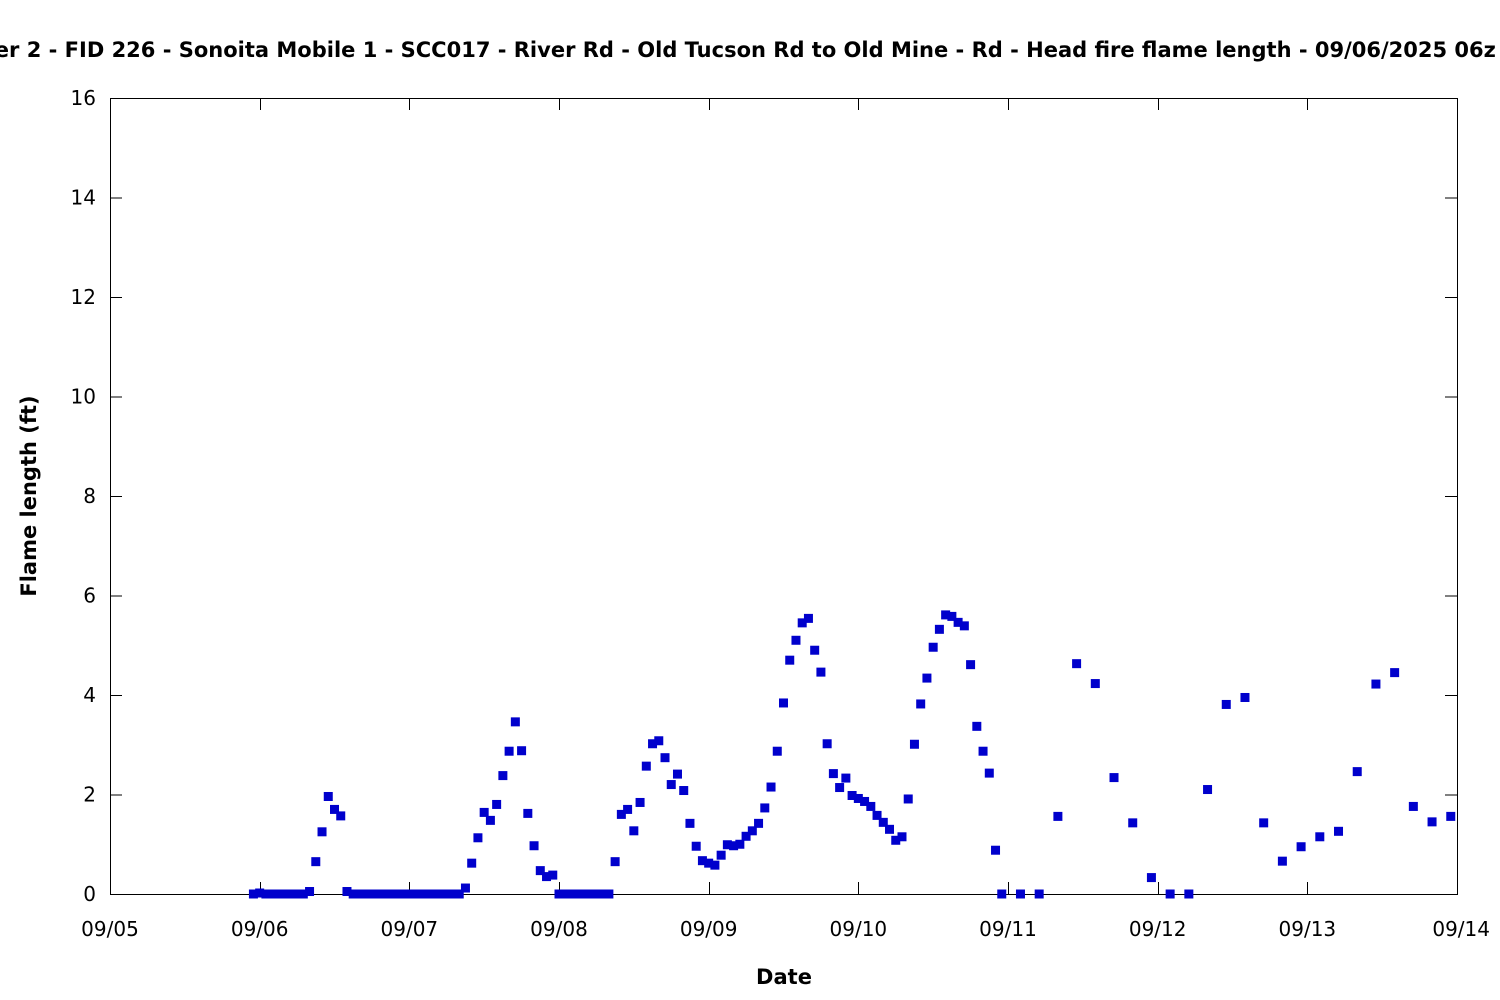  What do you see at coordinates (29, 495) in the screenshot?
I see `y-axis-title: Flame length (ft)` at bounding box center [29, 495].